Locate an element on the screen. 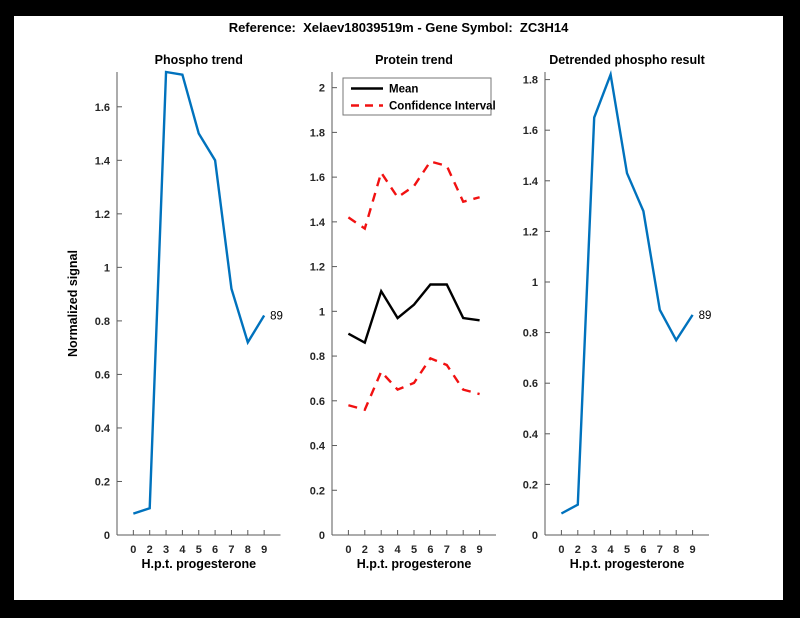  confidence-interval-lower-line is located at coordinates (414, 384).